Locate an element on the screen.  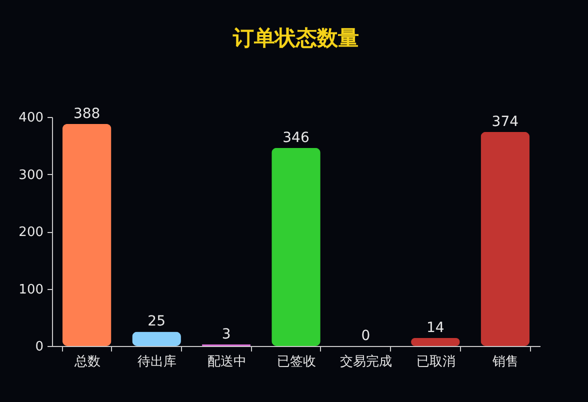
data-label: 346 is located at coordinates (296, 138).